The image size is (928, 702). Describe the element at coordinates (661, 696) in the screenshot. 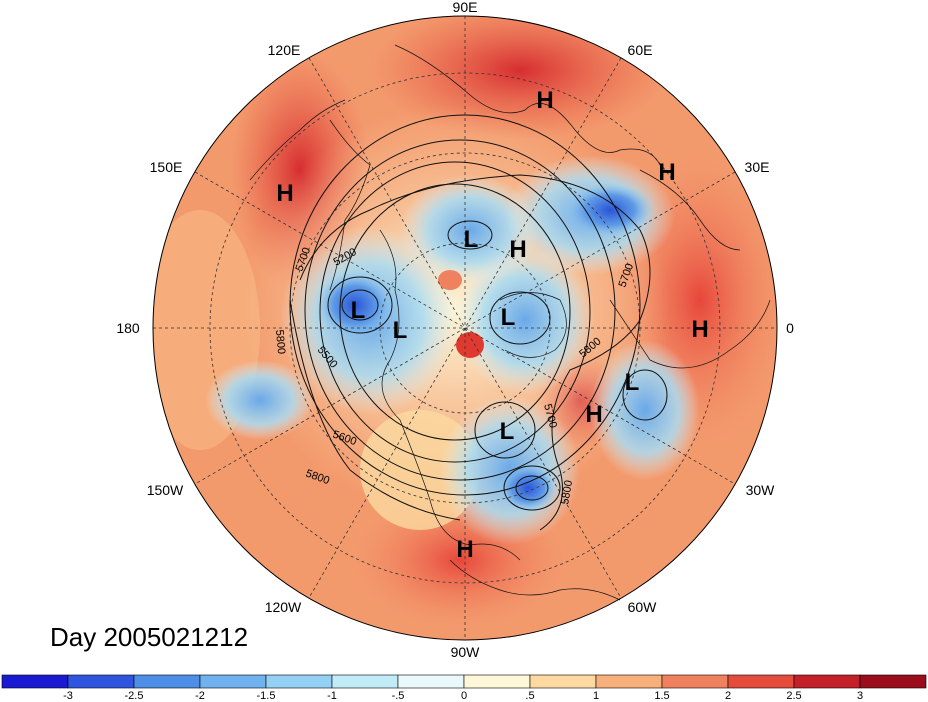

I see `colorbar-tick-label: 1.5` at that location.